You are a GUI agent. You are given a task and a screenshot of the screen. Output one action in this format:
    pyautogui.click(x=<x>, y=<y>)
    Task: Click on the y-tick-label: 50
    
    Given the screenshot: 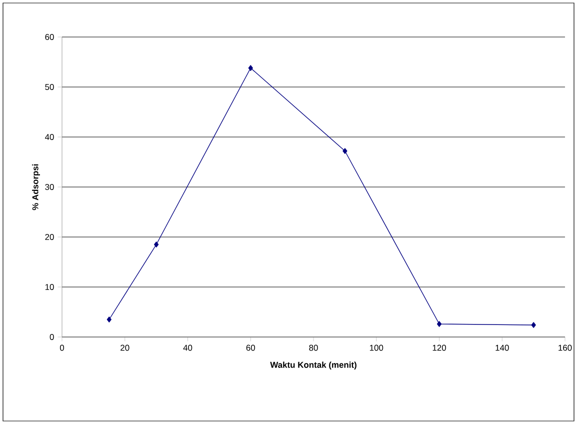 What is the action you would take?
    pyautogui.click(x=49, y=87)
    